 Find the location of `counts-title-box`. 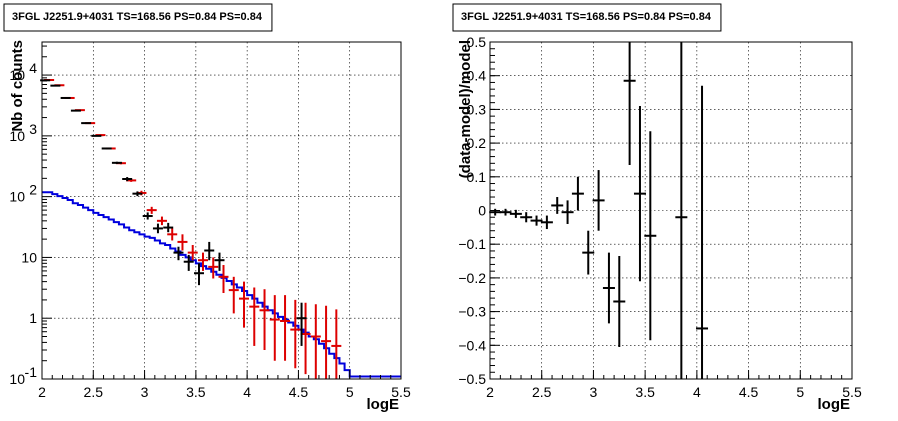

counts-title-box is located at coordinates (138, 17).